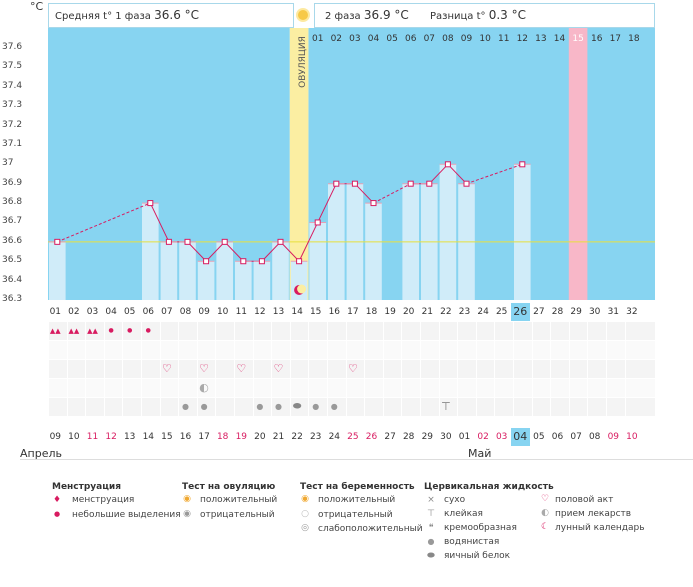 This screenshot has width=693, height=587. What do you see at coordinates (305, 499) in the screenshot?
I see `pregnancy-positive-icon: ◉` at bounding box center [305, 499].